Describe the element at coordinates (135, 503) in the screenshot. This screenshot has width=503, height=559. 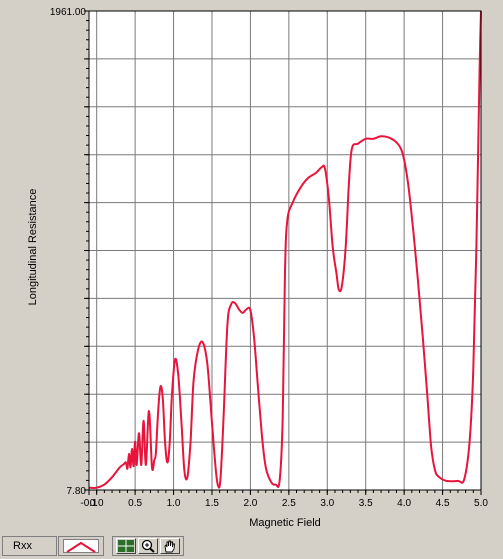
I see `x-tick-label: 0.5` at that location.